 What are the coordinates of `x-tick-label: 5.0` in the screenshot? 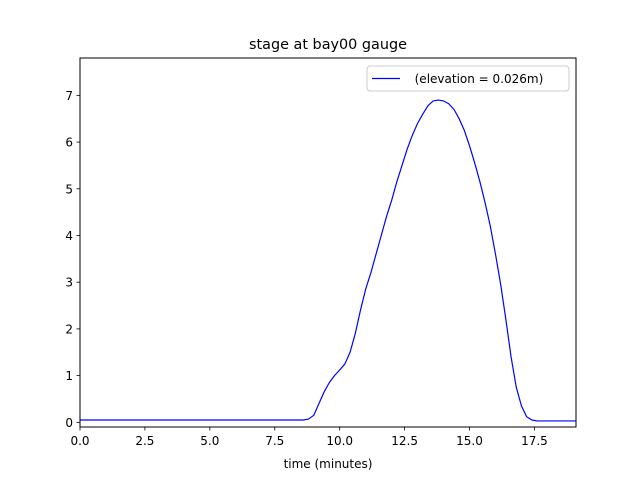 It's located at (209, 441).